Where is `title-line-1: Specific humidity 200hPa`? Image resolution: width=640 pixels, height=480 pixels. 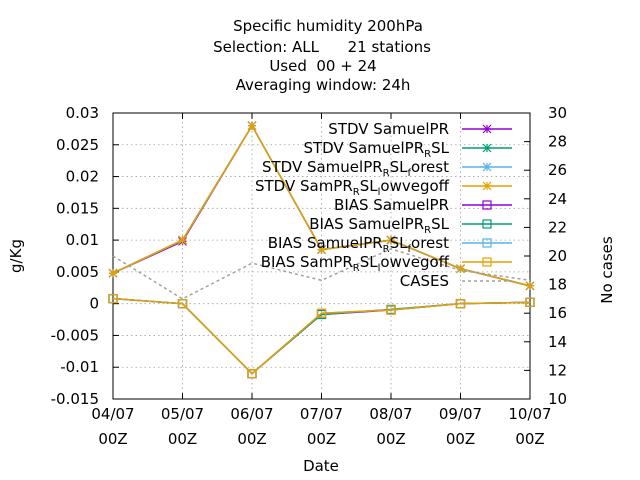
title-line-1: Specific humidity 200hPa is located at coordinates (328, 26).